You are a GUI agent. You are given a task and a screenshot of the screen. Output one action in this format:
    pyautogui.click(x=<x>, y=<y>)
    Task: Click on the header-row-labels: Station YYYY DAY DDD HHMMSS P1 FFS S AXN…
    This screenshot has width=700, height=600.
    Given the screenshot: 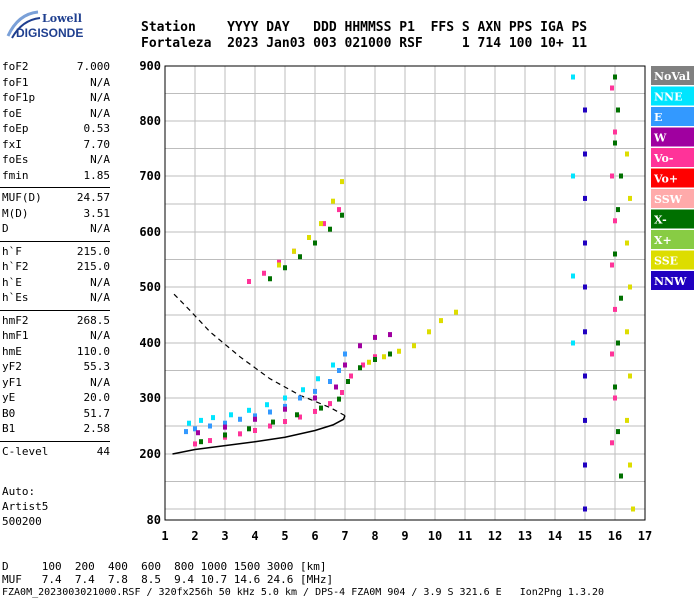 What is the action you would take?
    pyautogui.click(x=364, y=27)
    